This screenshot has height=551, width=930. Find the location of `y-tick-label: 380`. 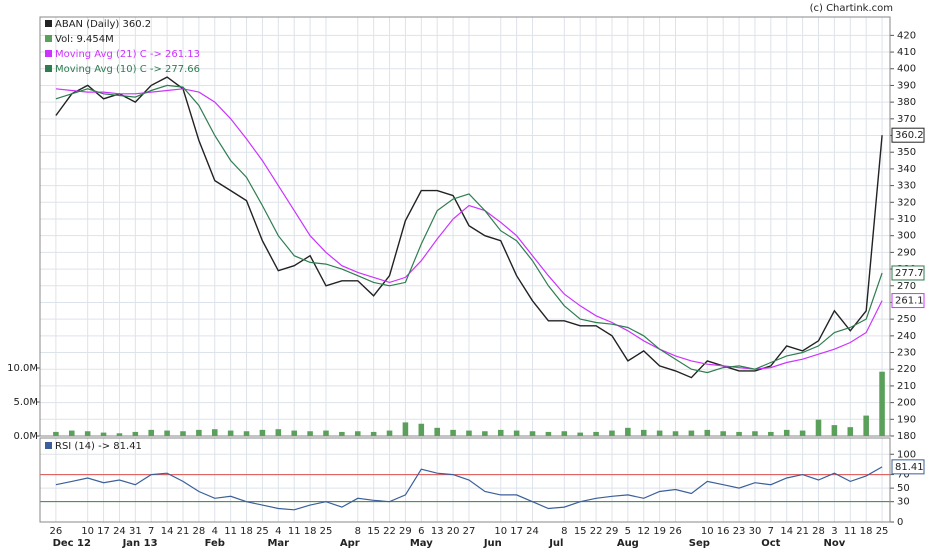

y-tick-label: 380 is located at coordinates (906, 102).